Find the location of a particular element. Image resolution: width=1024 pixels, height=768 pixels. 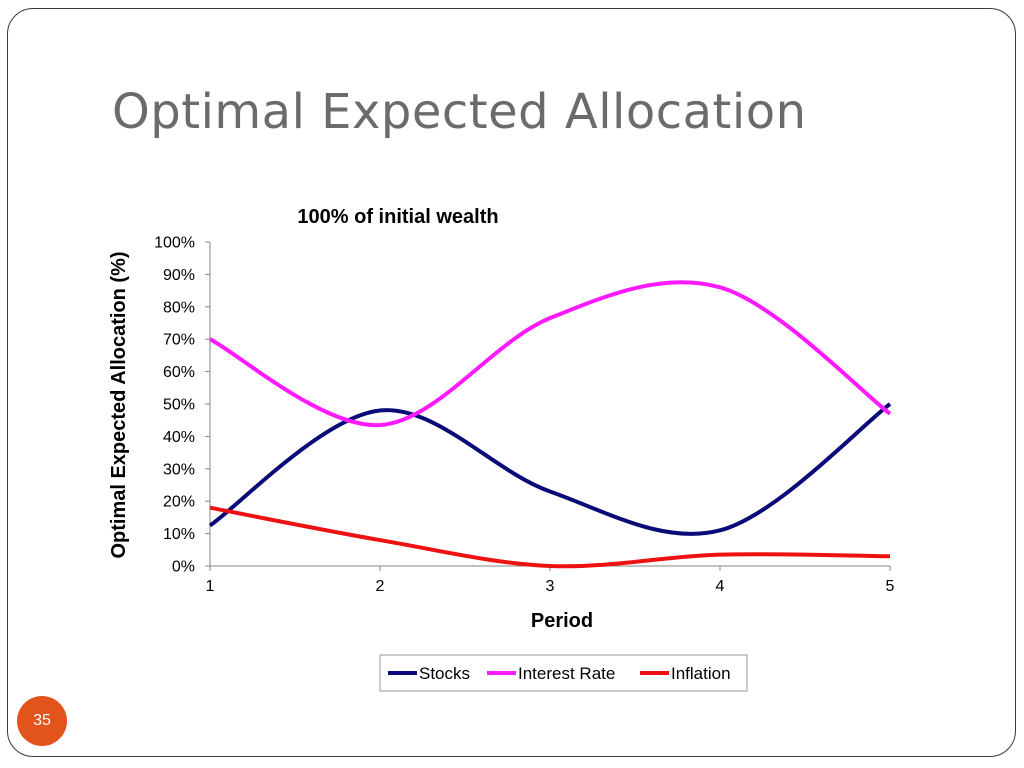

y-tick-label: 90% is located at coordinates (179, 275).